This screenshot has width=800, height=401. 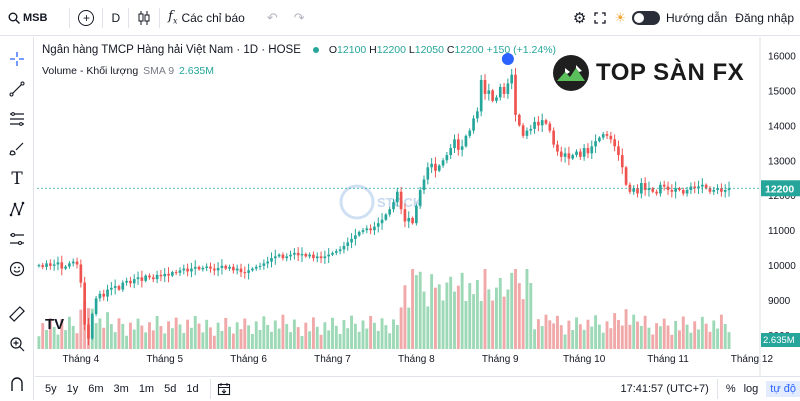 I want to click on calendar-range-icon, so click(x=224, y=389).